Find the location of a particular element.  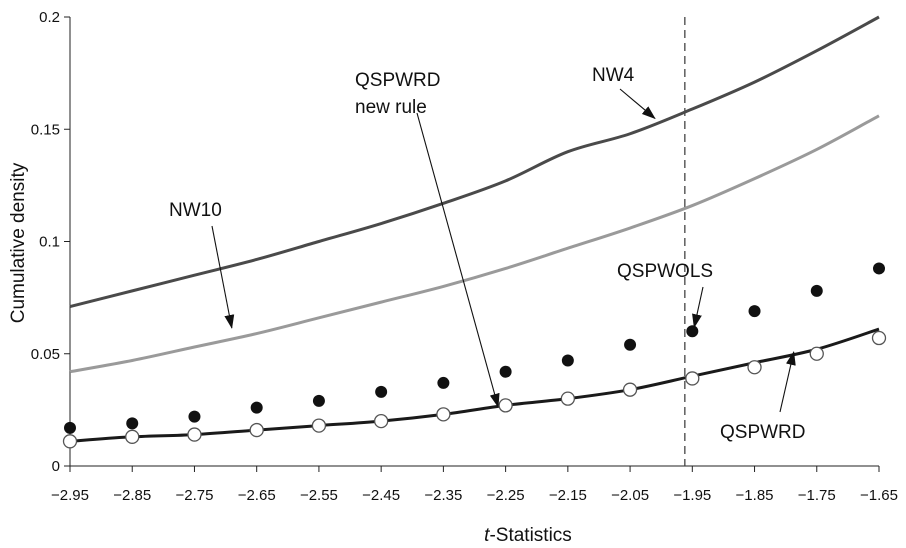

x-tick-label: −2.75 is located at coordinates (194, 495).